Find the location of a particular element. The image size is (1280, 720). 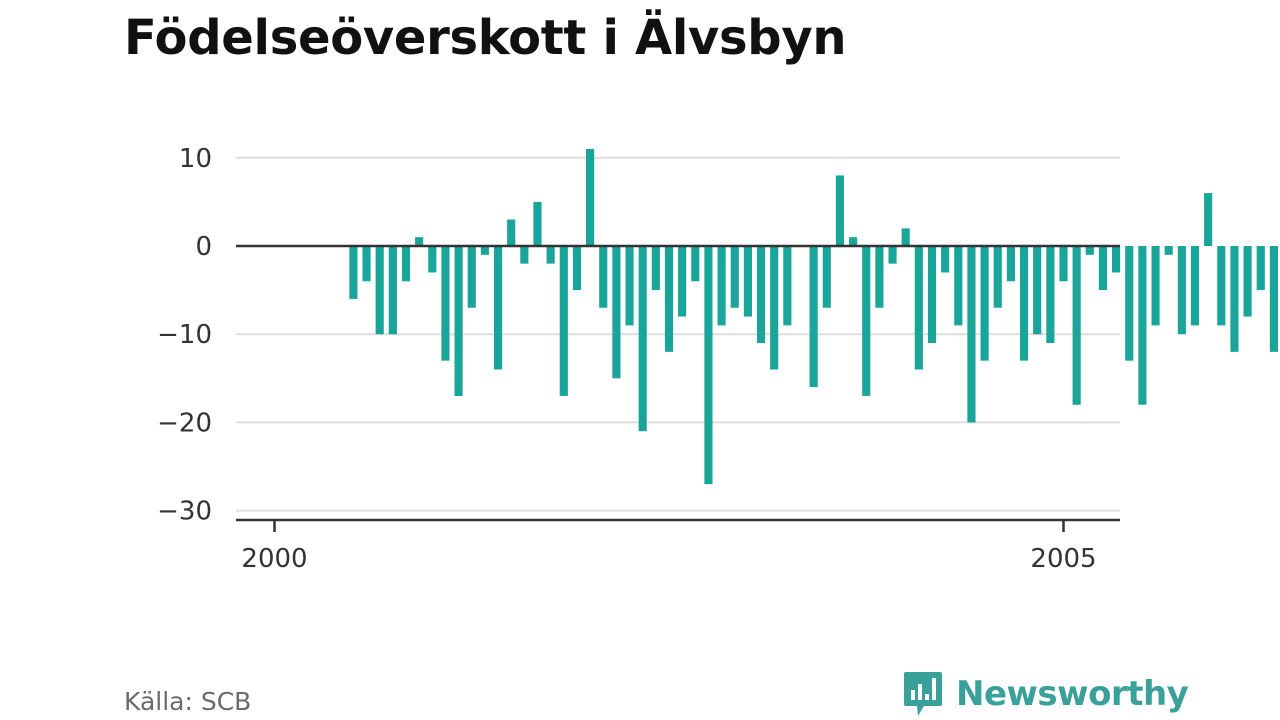

newsworthy-logo-text: Newsworthy is located at coordinates (1072, 694).